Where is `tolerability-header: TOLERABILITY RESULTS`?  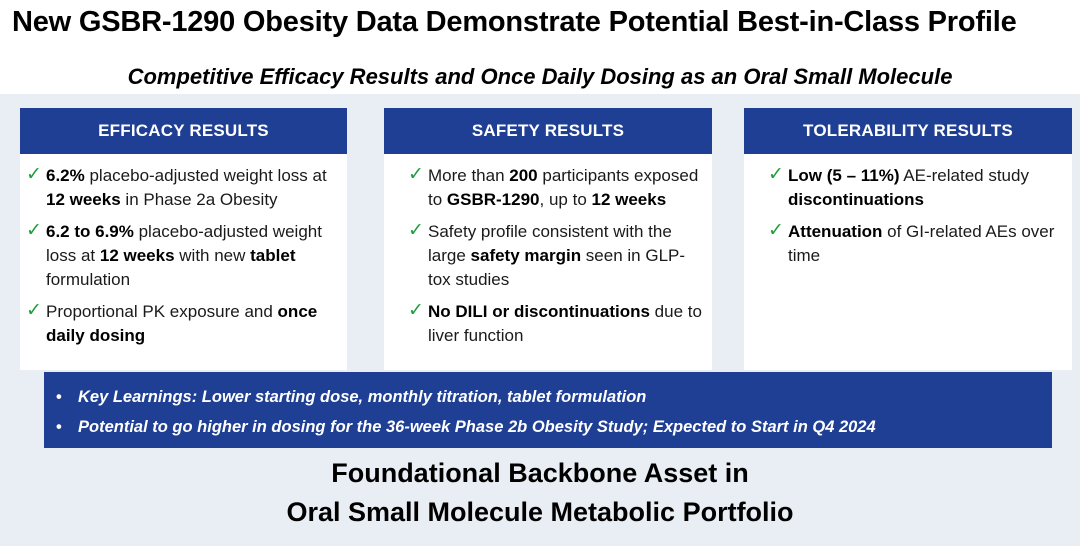 tolerability-header: TOLERABILITY RESULTS is located at coordinates (908, 131).